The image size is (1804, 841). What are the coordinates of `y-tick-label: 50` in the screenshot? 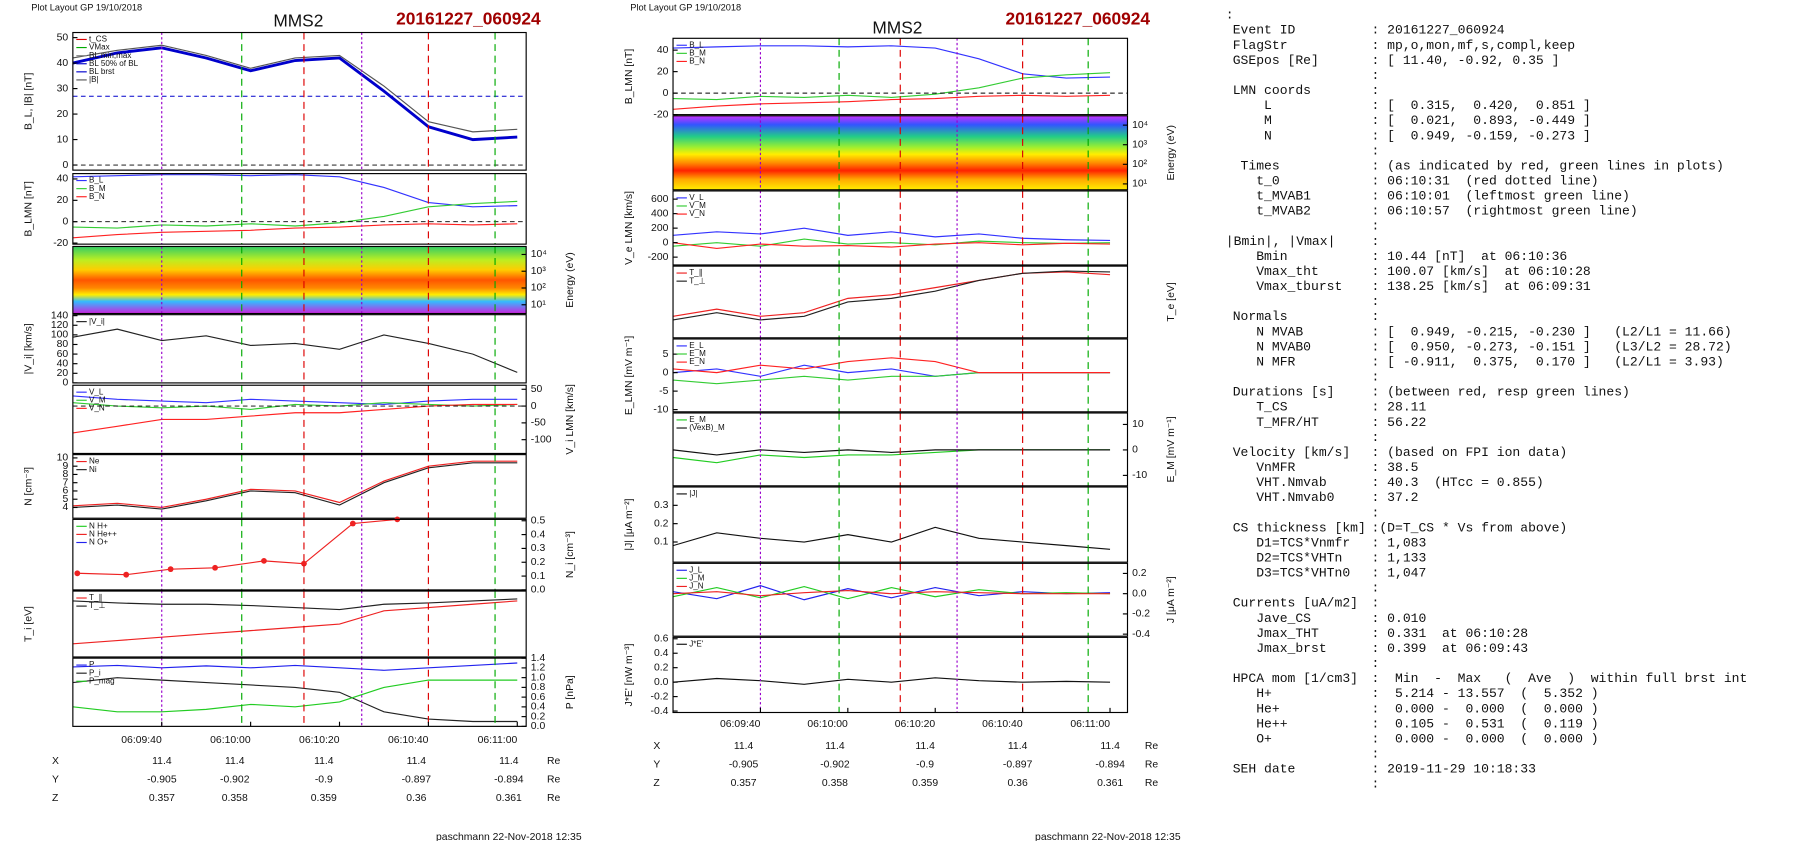 It's located at (63, 37).